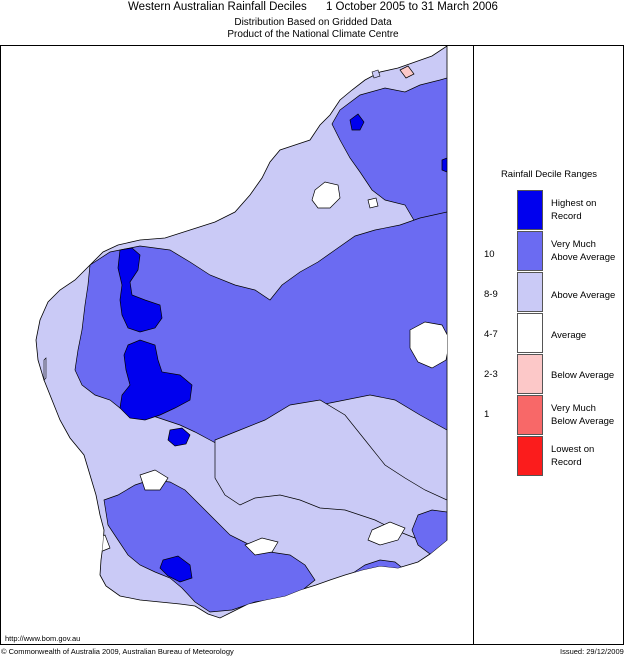 The width and height of the screenshot is (626, 658). I want to click on legend-label-lowest: Lowest on Record, so click(573, 456).